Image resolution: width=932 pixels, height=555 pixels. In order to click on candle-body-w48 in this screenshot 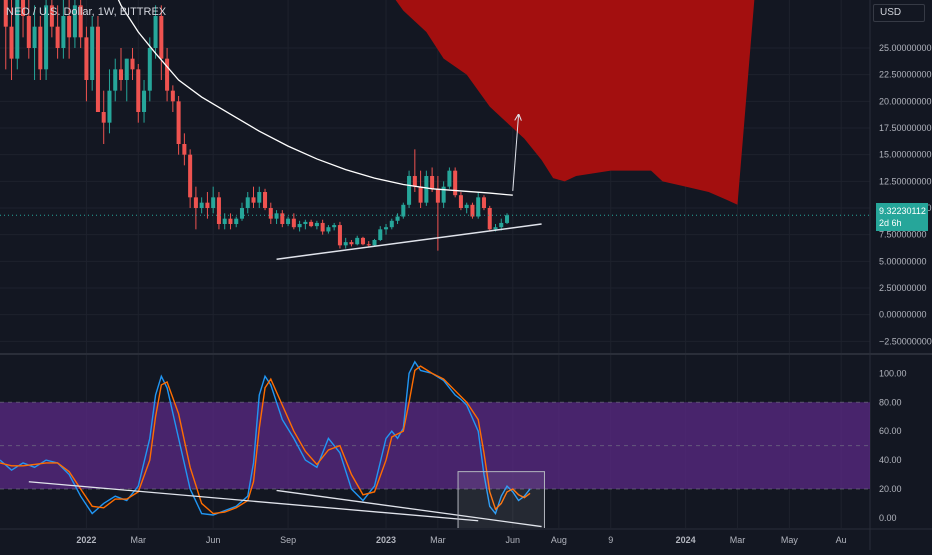, I will do `click(362, 241)`.